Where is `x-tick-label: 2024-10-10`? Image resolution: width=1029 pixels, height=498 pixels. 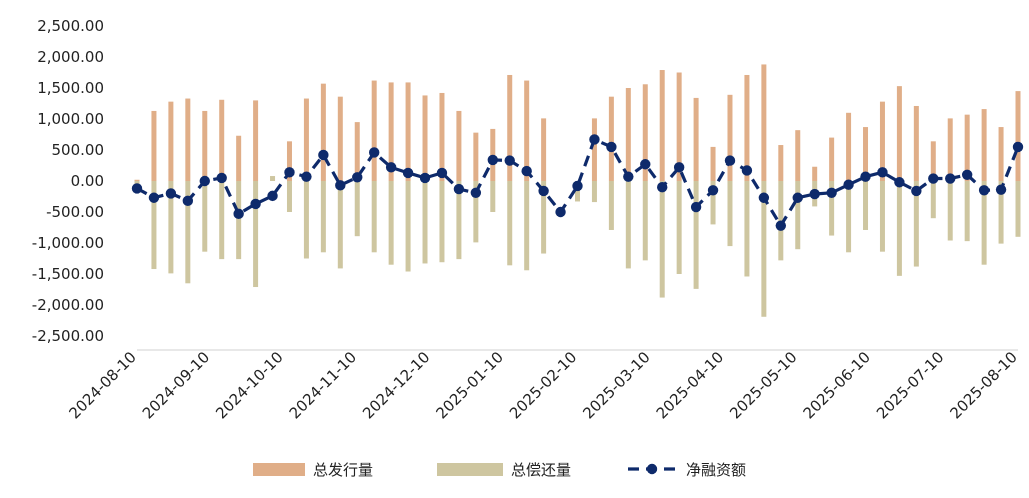 x-tick-label: 2024-10-10 is located at coordinates (249, 385).